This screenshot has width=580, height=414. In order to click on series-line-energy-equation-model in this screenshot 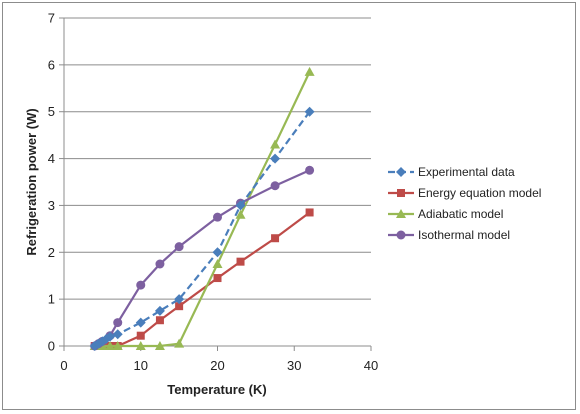, I will do `click(202, 279)`.